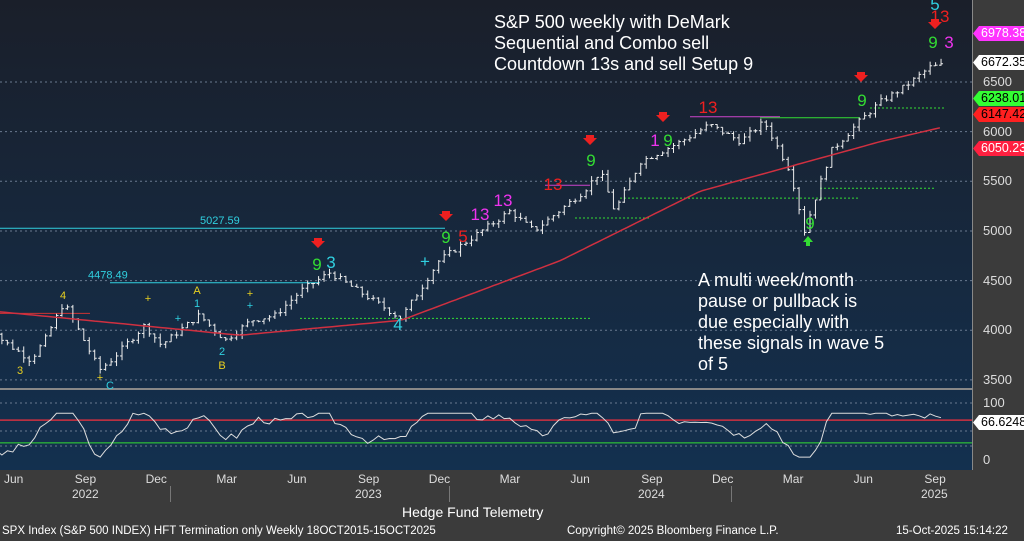 The width and height of the screenshot is (1024, 541). I want to click on note-line: due especially with, so click(774, 322).